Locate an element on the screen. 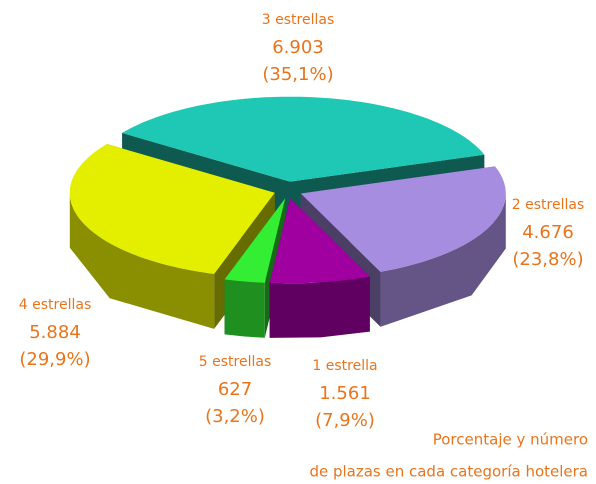  value-label: 1.561 is located at coordinates (345, 393).